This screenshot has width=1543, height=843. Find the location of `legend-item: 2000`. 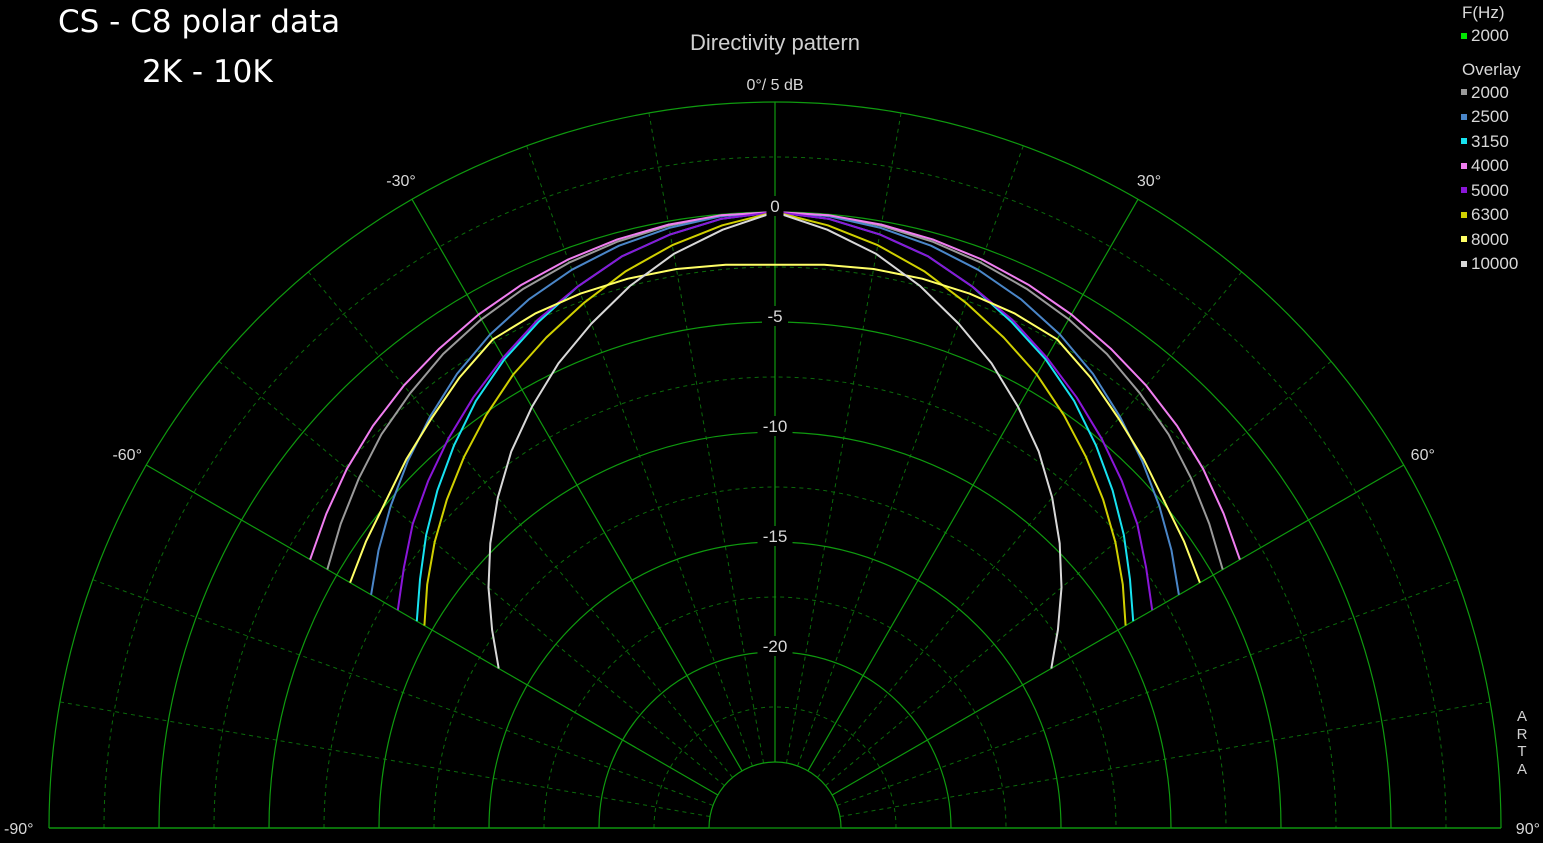

legend-item: 2000 is located at coordinates (1500, 93).